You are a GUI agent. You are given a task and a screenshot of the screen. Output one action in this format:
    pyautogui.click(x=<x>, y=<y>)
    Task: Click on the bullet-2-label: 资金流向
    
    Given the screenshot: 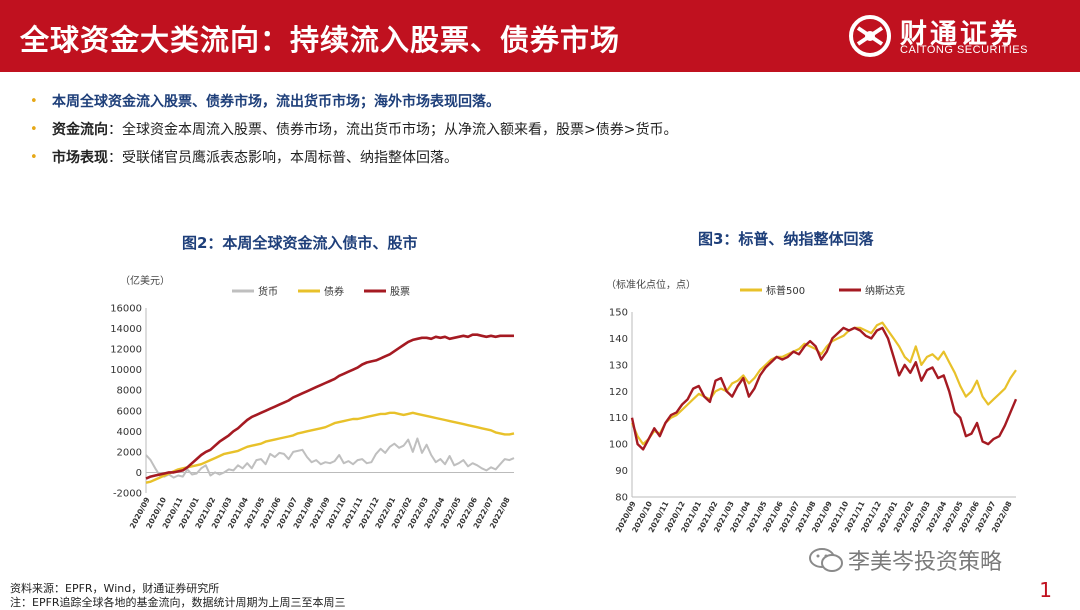 What is the action you would take?
    pyautogui.click(x=80, y=130)
    